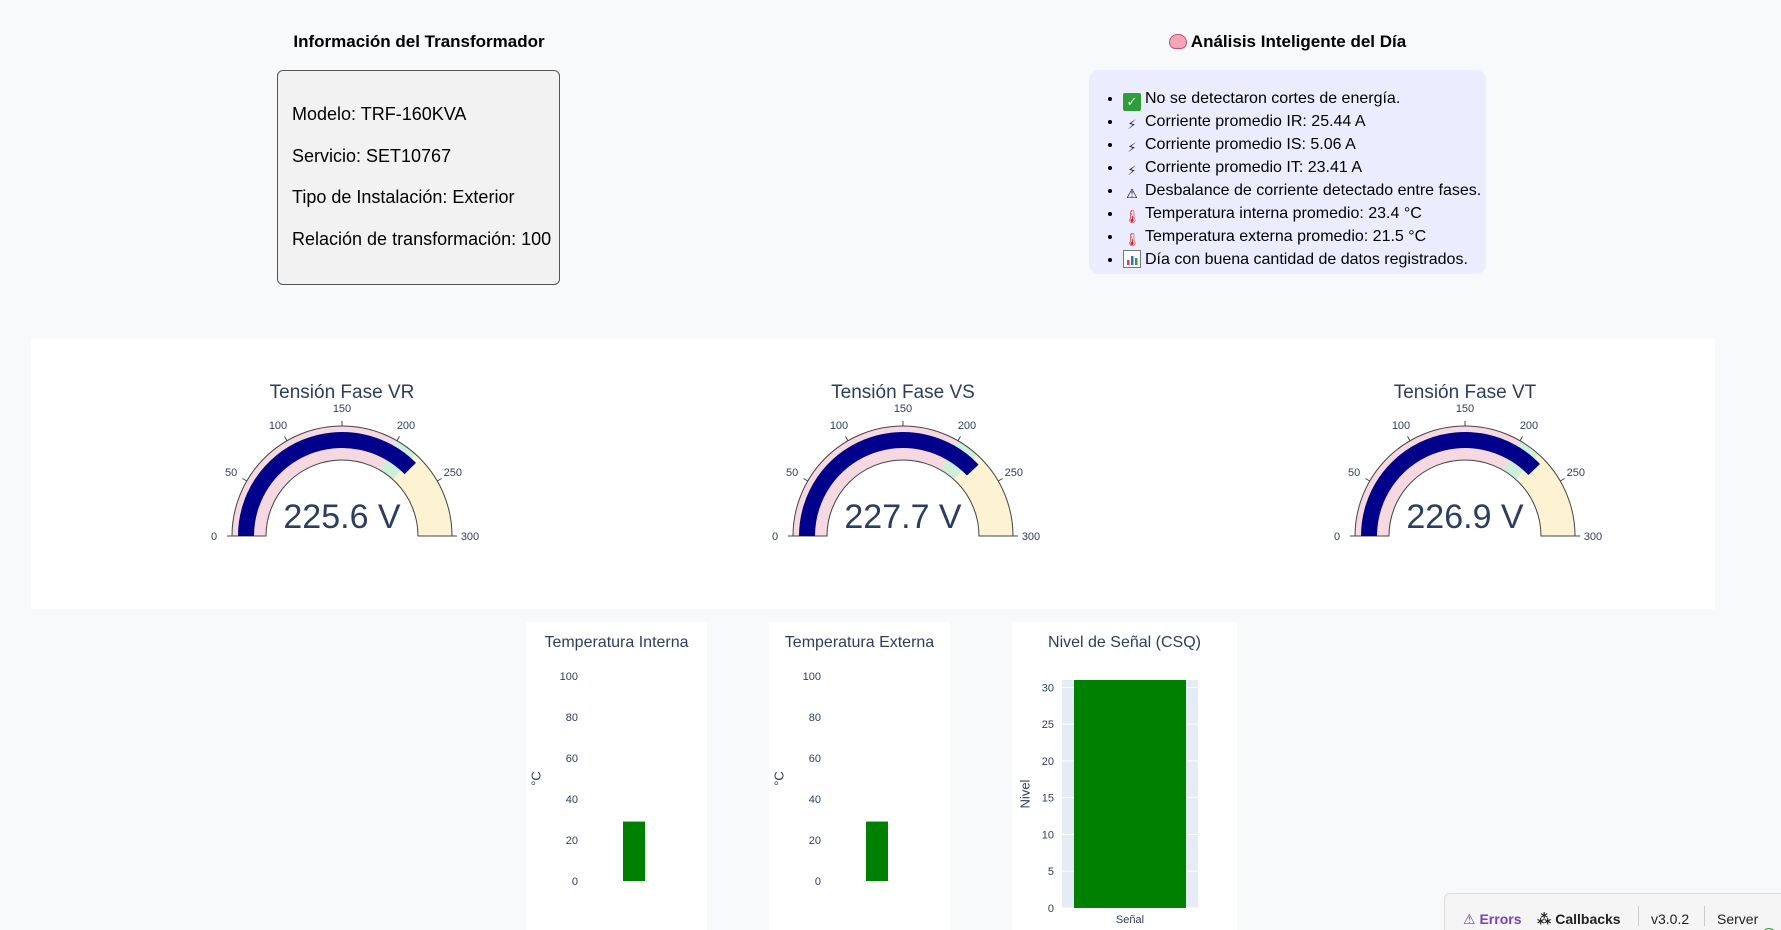 This screenshot has height=930, width=1781. Describe the element at coordinates (1670, 919) in the screenshot. I see `version-label: v3.0.2` at that location.